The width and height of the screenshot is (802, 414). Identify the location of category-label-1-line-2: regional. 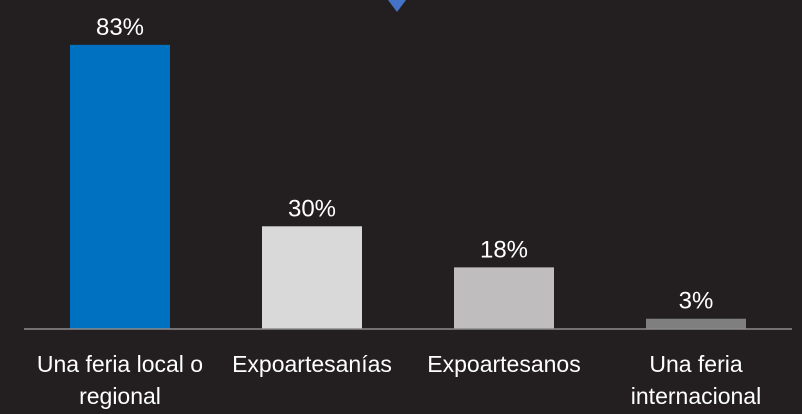
(120, 396).